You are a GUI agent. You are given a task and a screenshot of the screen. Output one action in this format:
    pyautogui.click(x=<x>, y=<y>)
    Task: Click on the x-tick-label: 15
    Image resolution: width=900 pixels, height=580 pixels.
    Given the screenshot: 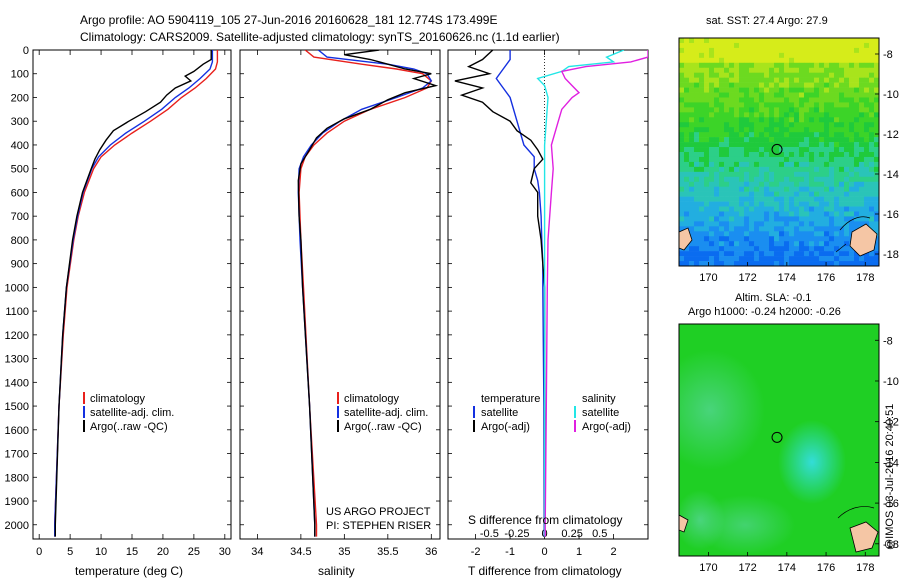 What is the action you would take?
    pyautogui.click(x=132, y=552)
    